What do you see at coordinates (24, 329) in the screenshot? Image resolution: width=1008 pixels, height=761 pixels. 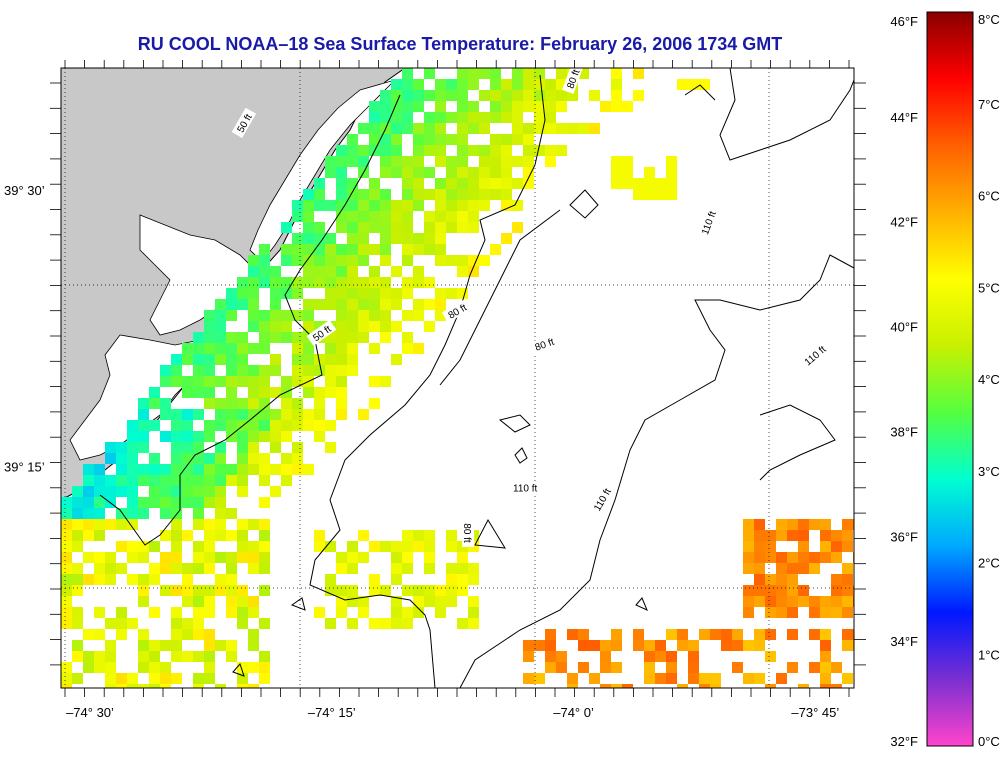 I see `latitude-labels: 39° 30’ 39° 15’` at bounding box center [24, 329].